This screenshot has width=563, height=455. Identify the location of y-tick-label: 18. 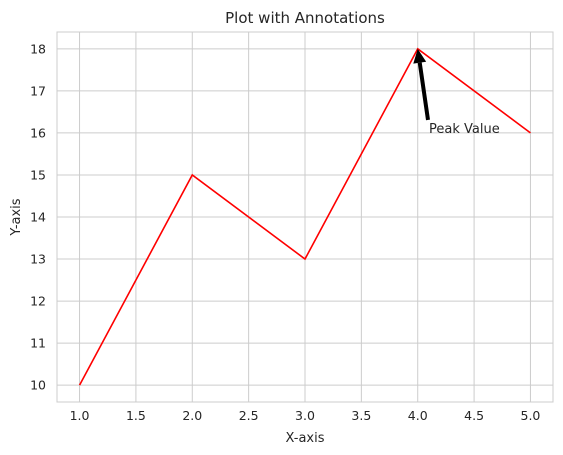
(38, 48).